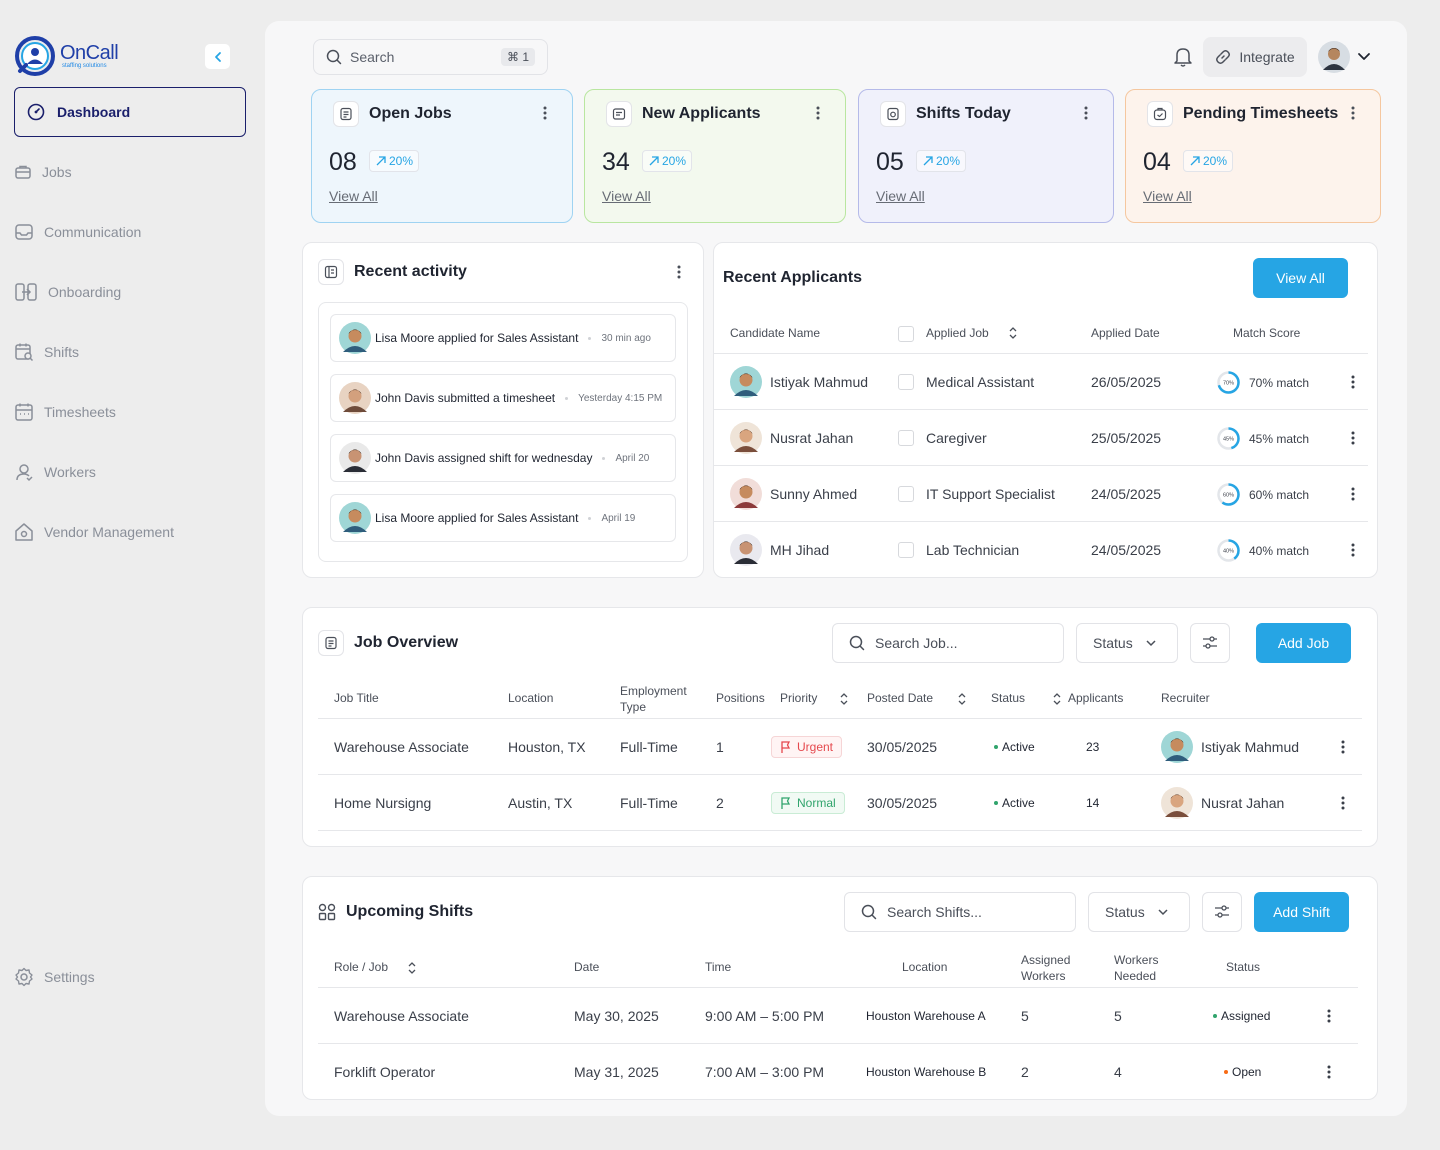  I want to click on brand-logo: OnCall staffing solutions, so click(66, 56).